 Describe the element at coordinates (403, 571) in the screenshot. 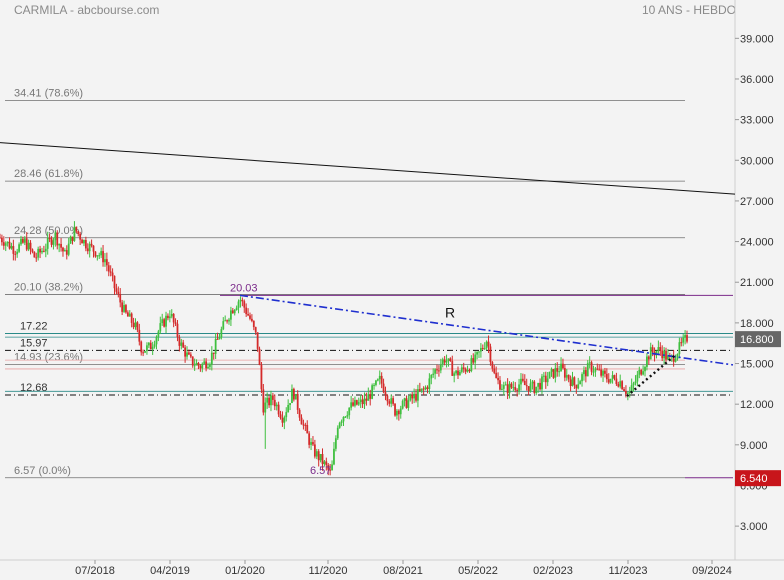

I see `x-tick-label: 08/2021` at that location.